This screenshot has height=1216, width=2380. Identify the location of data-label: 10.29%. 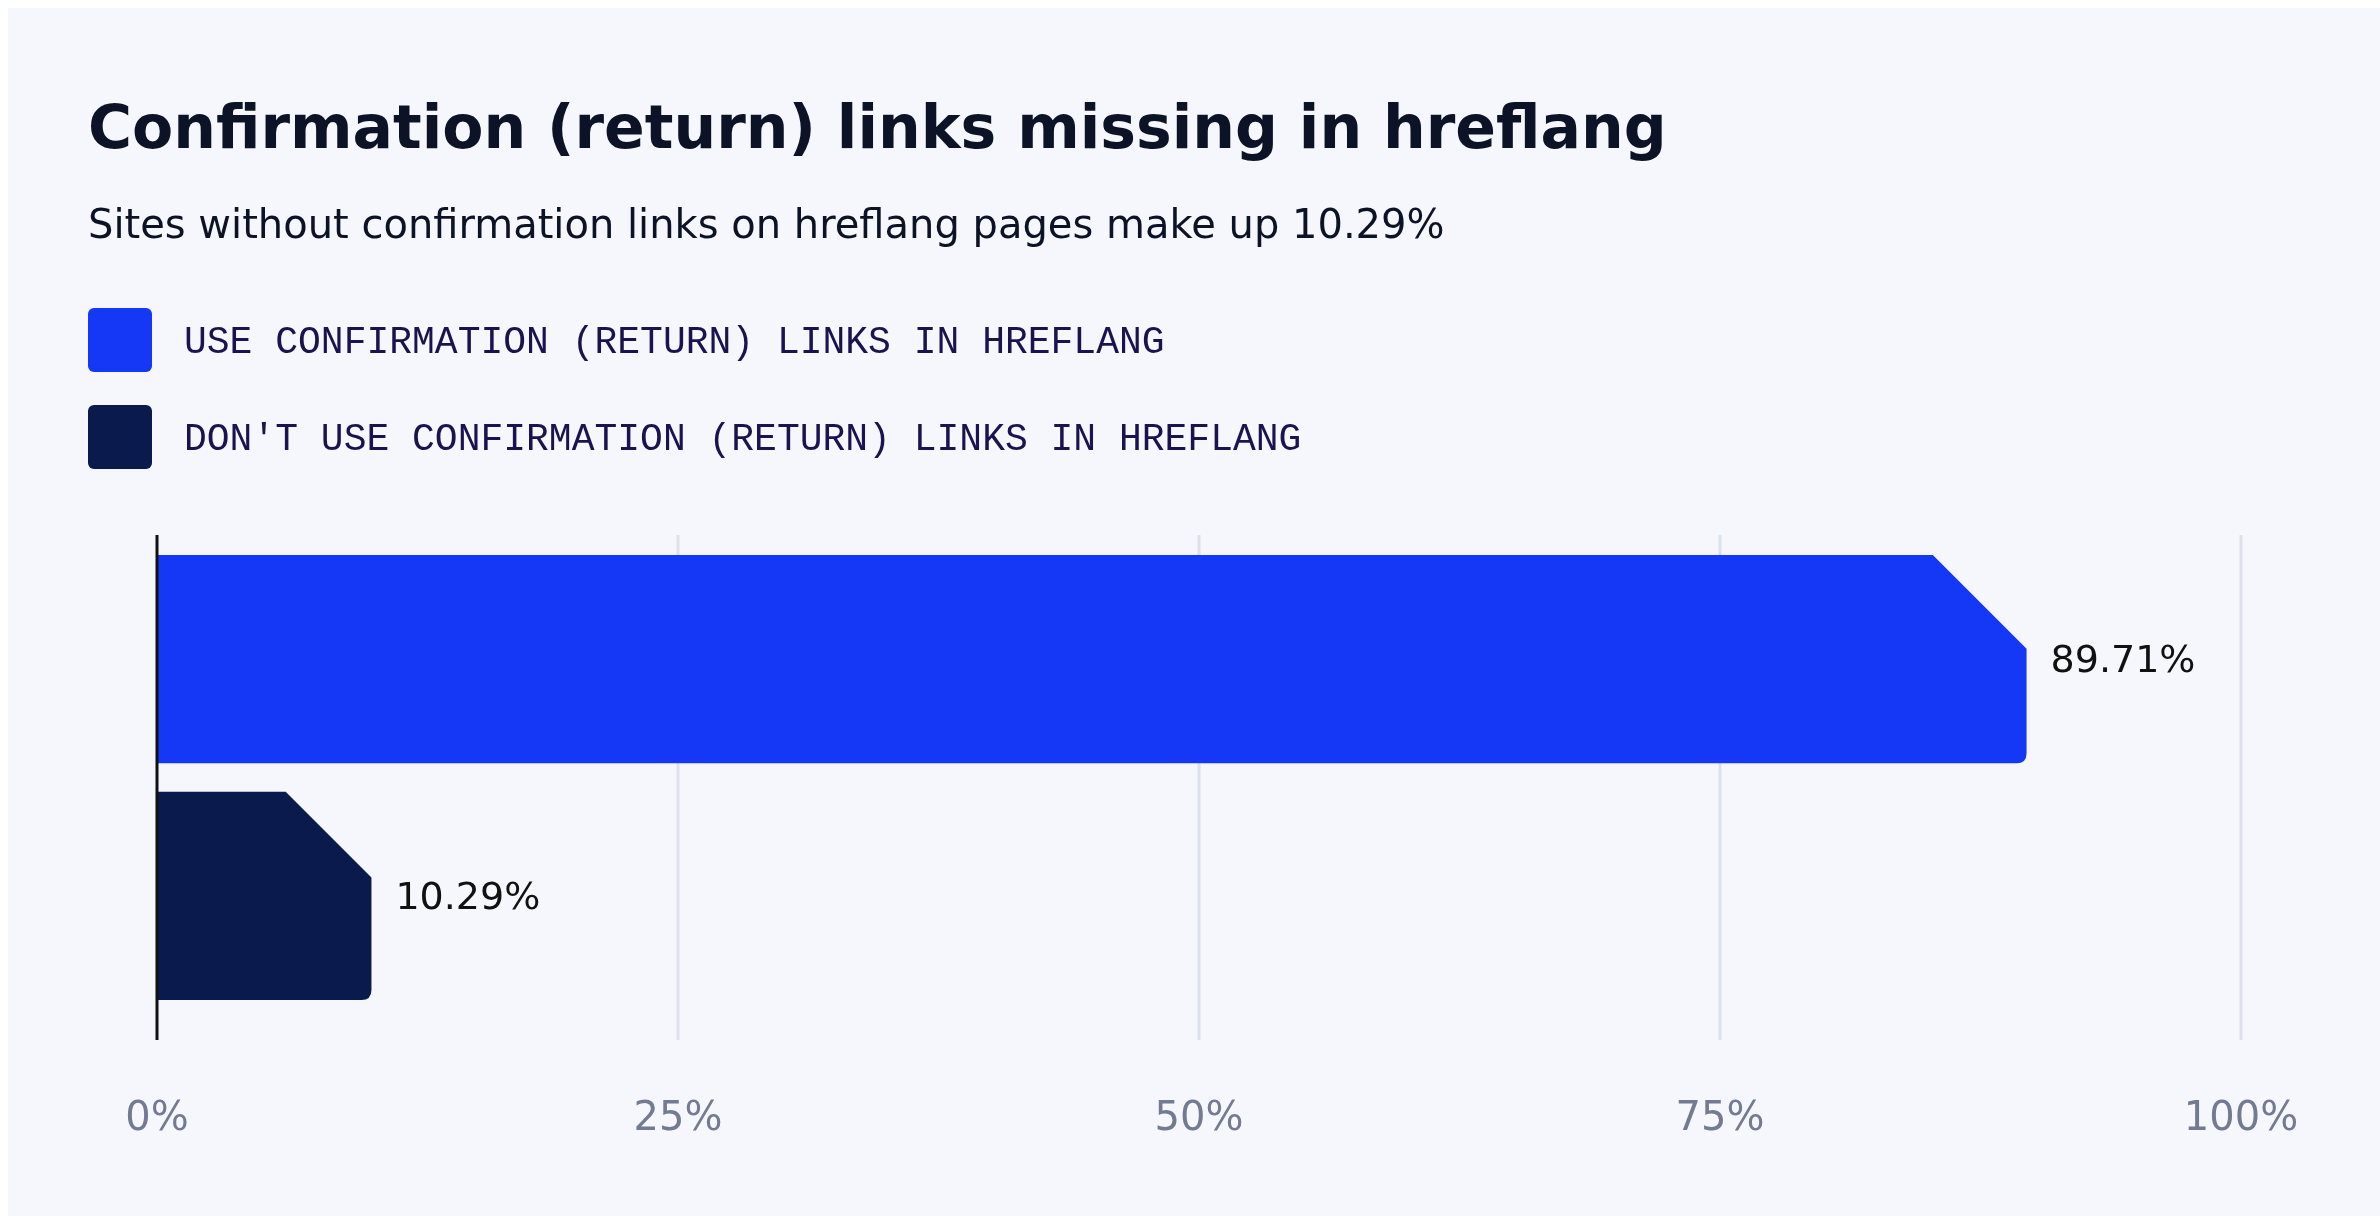
(468, 895).